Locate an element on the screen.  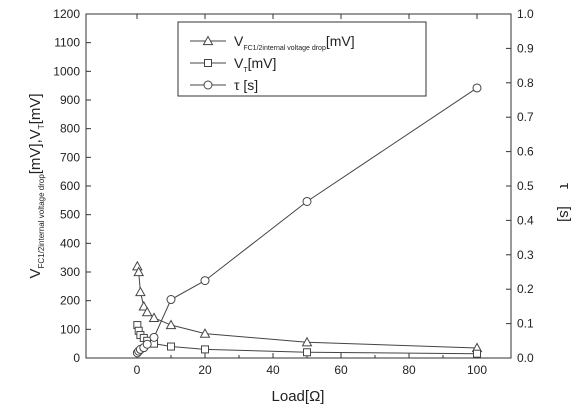
left-y-axis-title-rest: [mV],V is located at coordinates (35, 151).